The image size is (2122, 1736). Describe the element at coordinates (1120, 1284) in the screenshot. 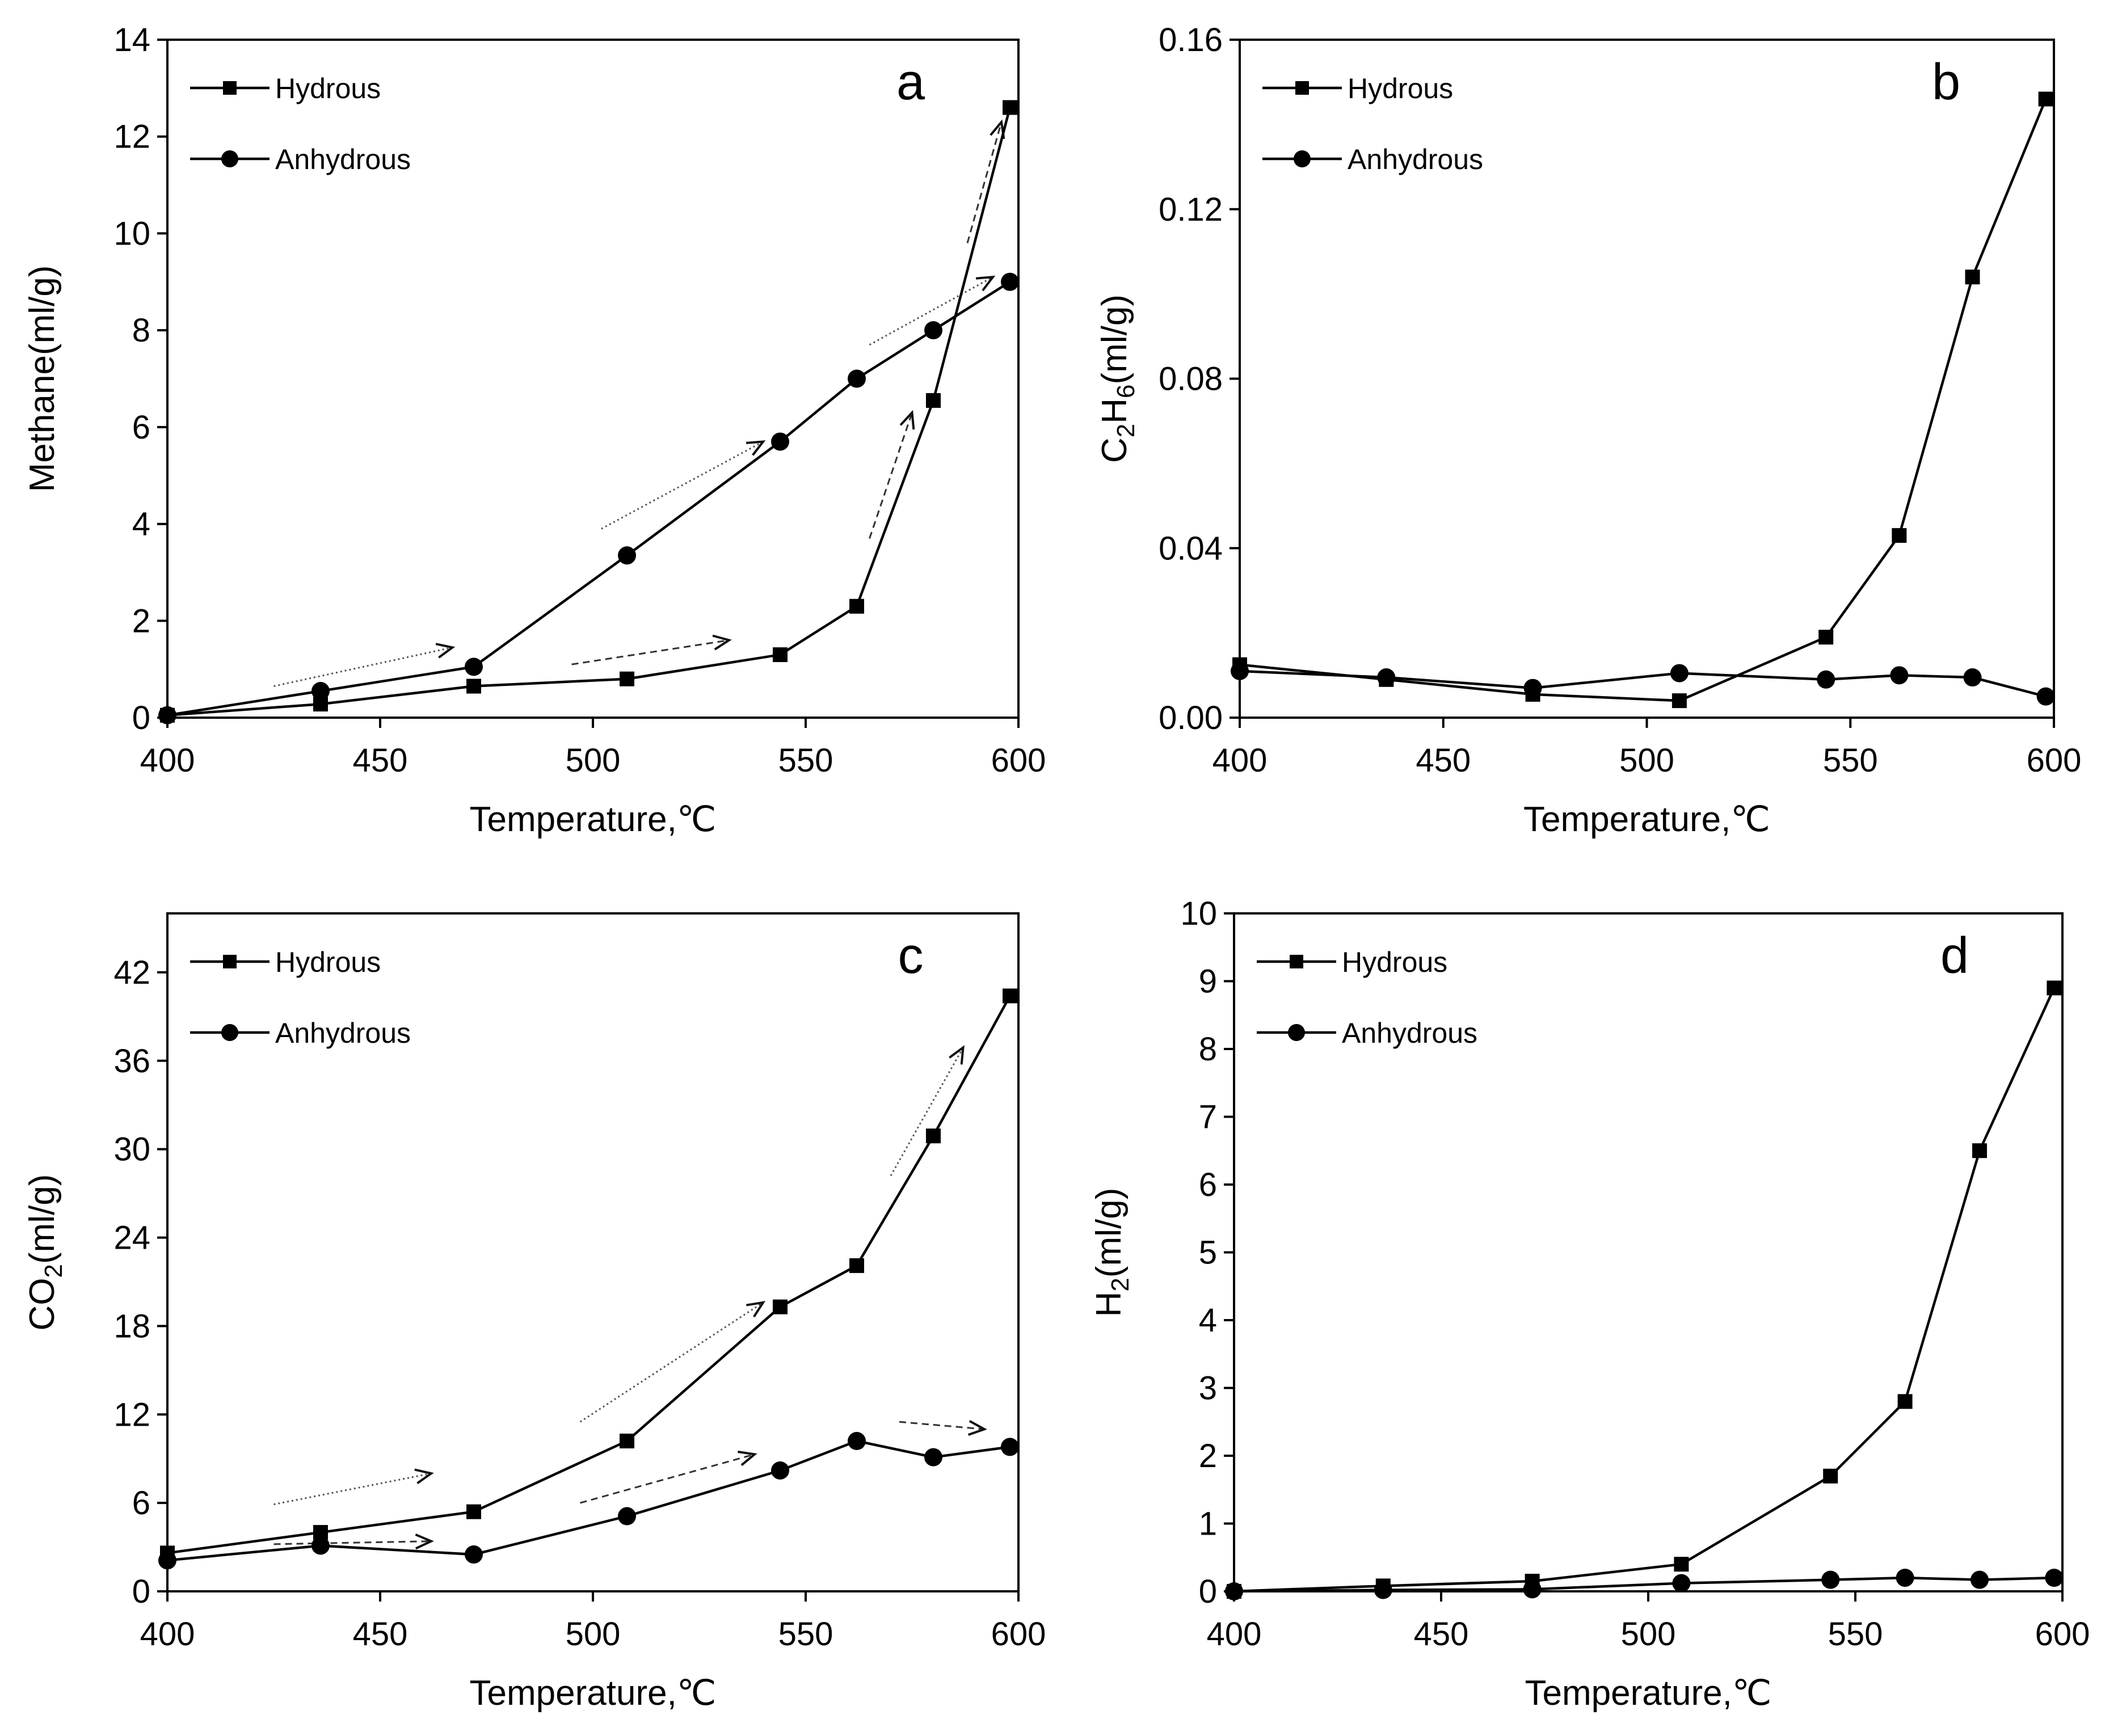

I see `y-axis-title-subscript: 2` at that location.